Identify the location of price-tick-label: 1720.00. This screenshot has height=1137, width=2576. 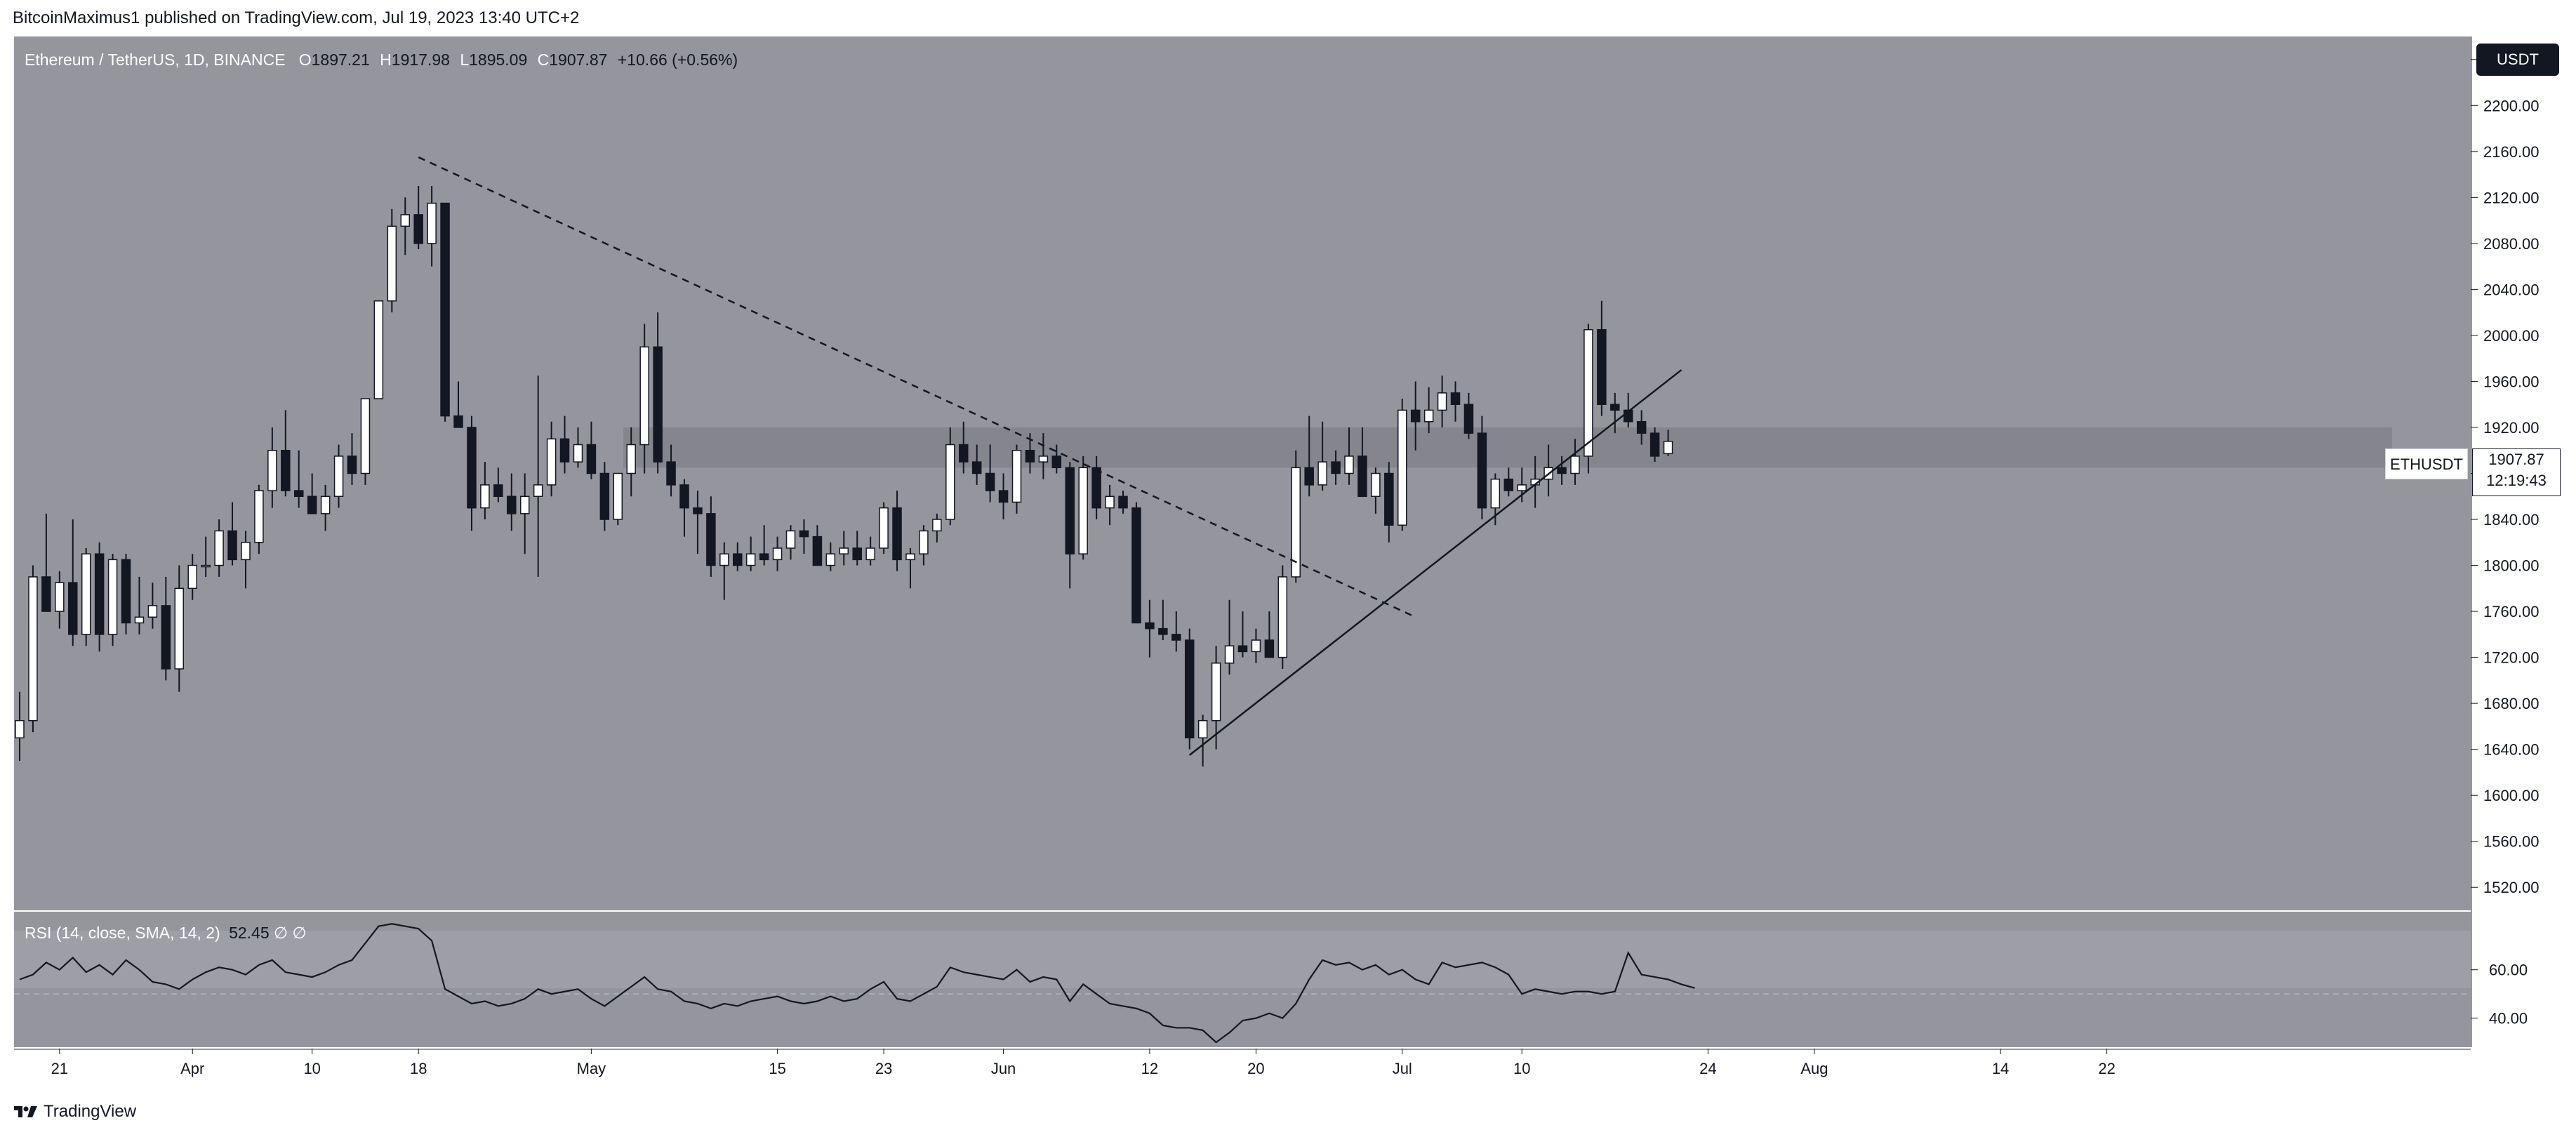
(2512, 658).